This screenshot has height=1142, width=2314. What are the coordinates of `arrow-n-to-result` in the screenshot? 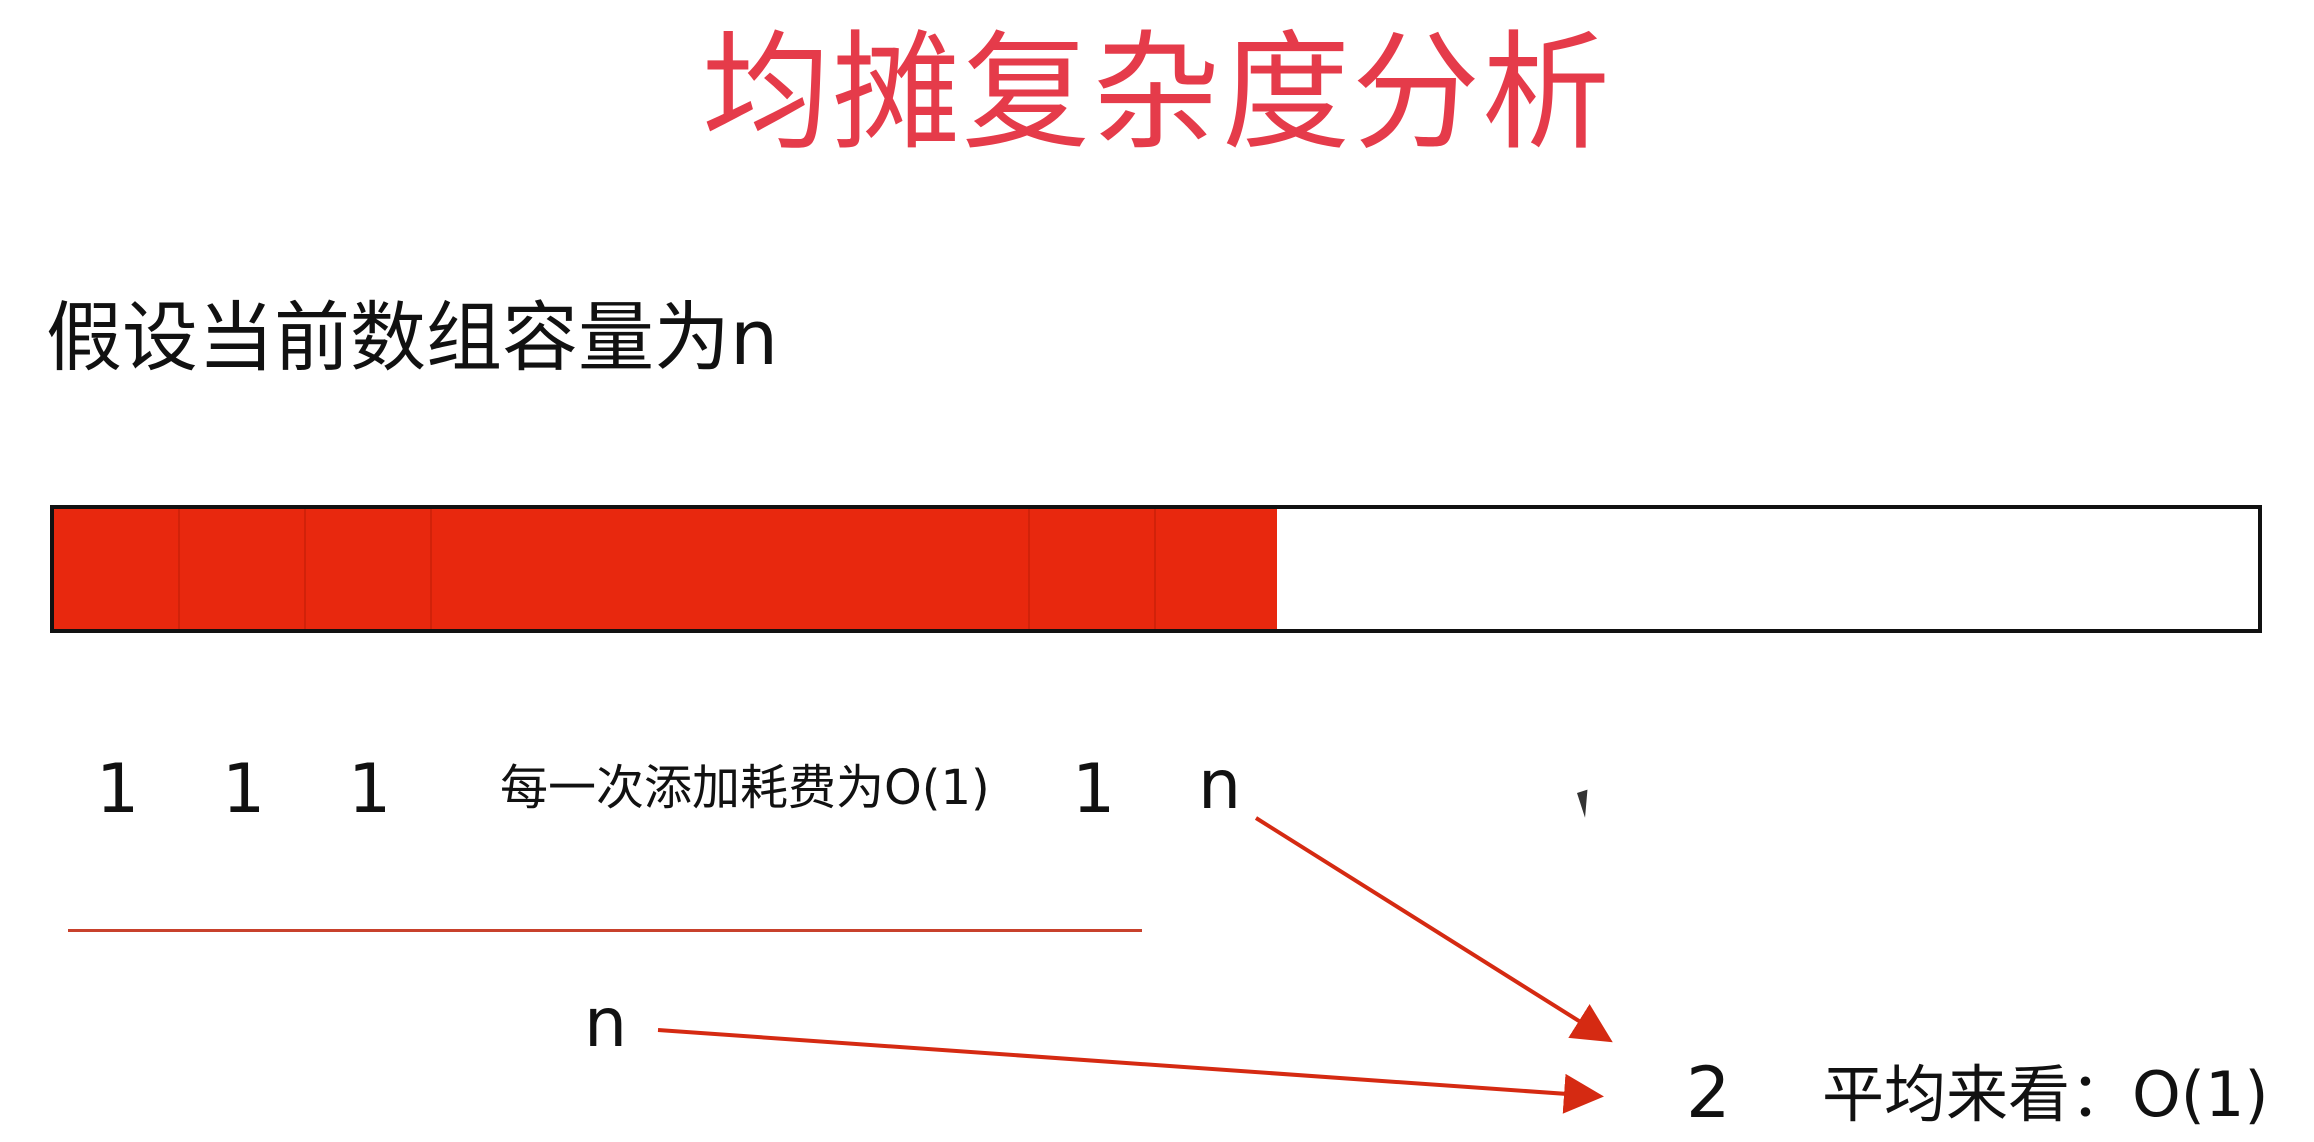 It's located at (1433, 929).